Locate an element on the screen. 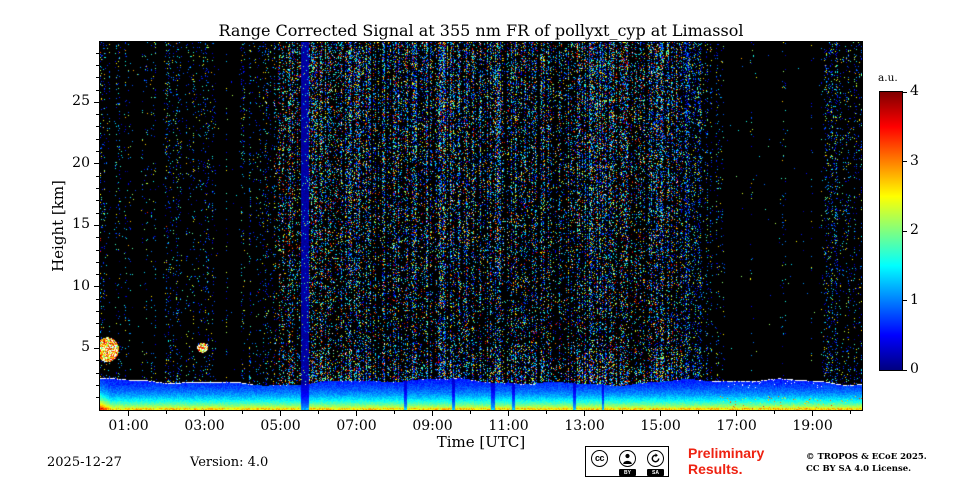 Image resolution: width=960 pixels, height=480 pixels. copyright-line-1: © TROPOS & ECoE 2025. is located at coordinates (866, 457).